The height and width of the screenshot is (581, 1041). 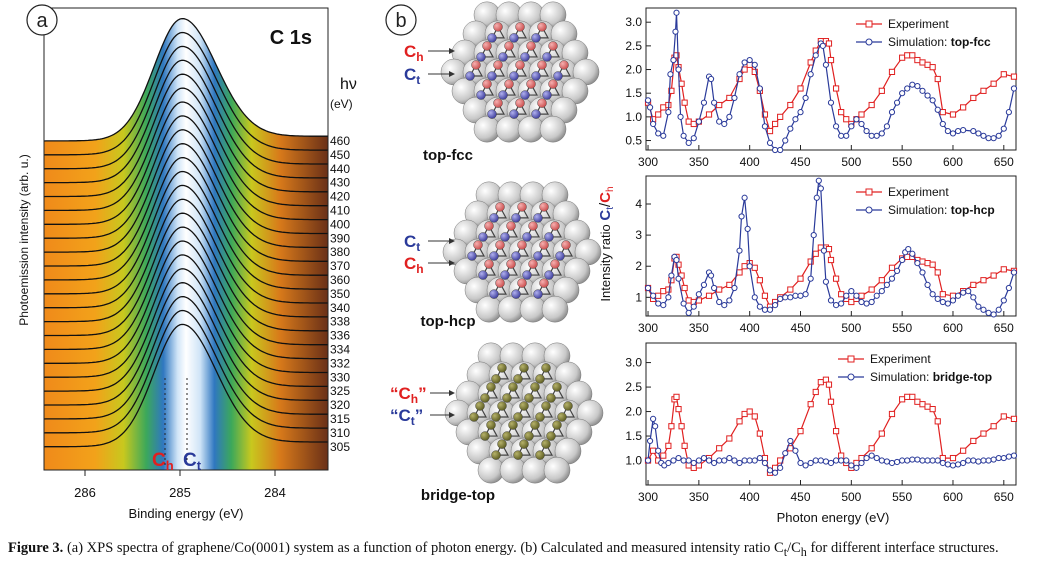 I want to click on energy-label: 380, so click(x=340, y=252).